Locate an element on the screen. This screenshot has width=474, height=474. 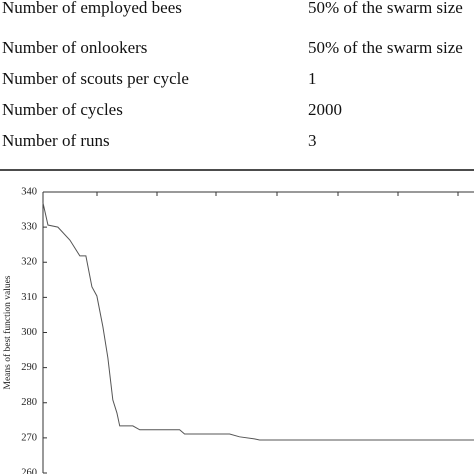
row-label: Number of cycles is located at coordinates (62, 109).